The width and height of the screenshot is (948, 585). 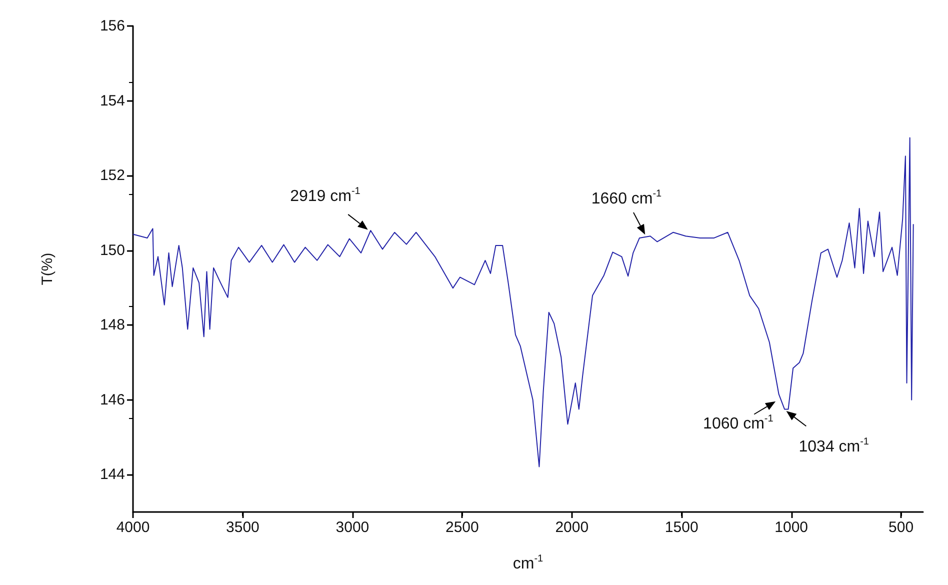 What do you see at coordinates (112, 325) in the screenshot?
I see `y-tick-label: 148` at bounding box center [112, 325].